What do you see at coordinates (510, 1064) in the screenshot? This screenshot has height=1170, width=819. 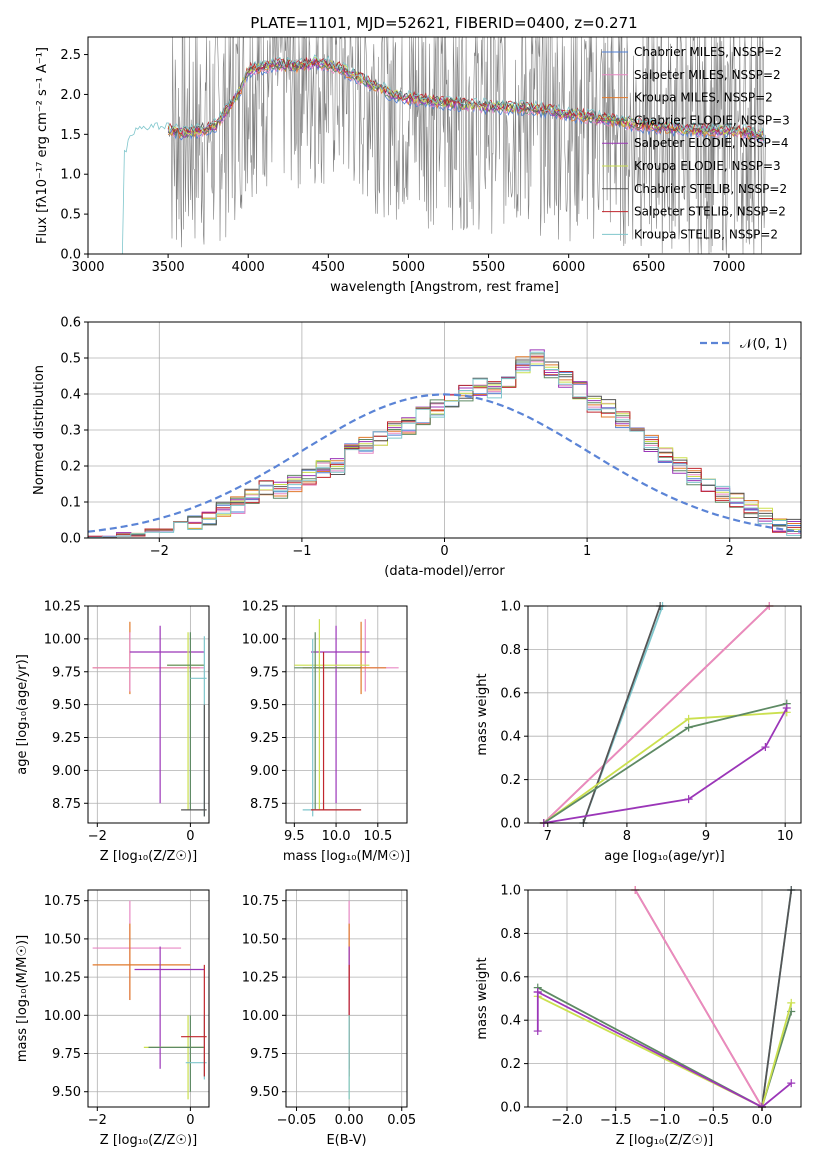 I see `massweight_vs_z-ytick-label: 0.2` at bounding box center [510, 1064].